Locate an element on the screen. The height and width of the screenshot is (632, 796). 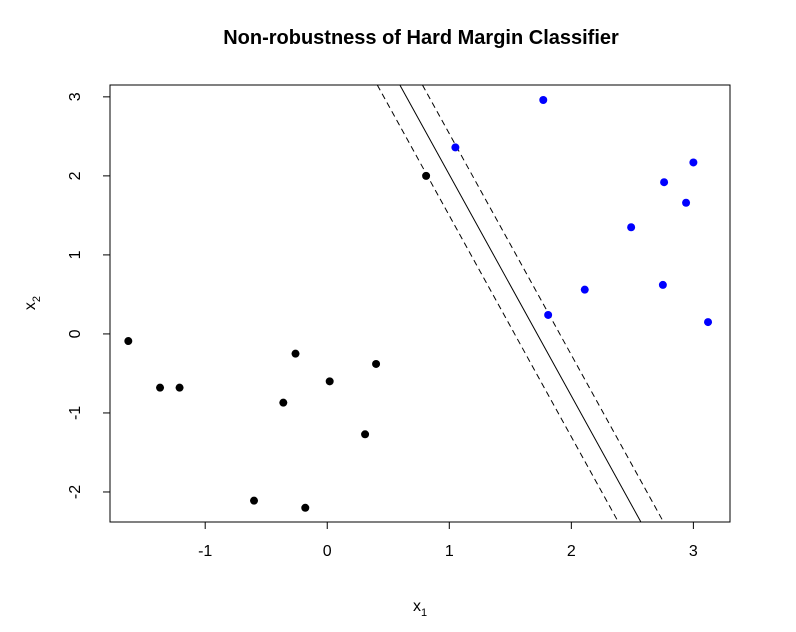
x-axis-label: x1 is located at coordinates (420, 608).